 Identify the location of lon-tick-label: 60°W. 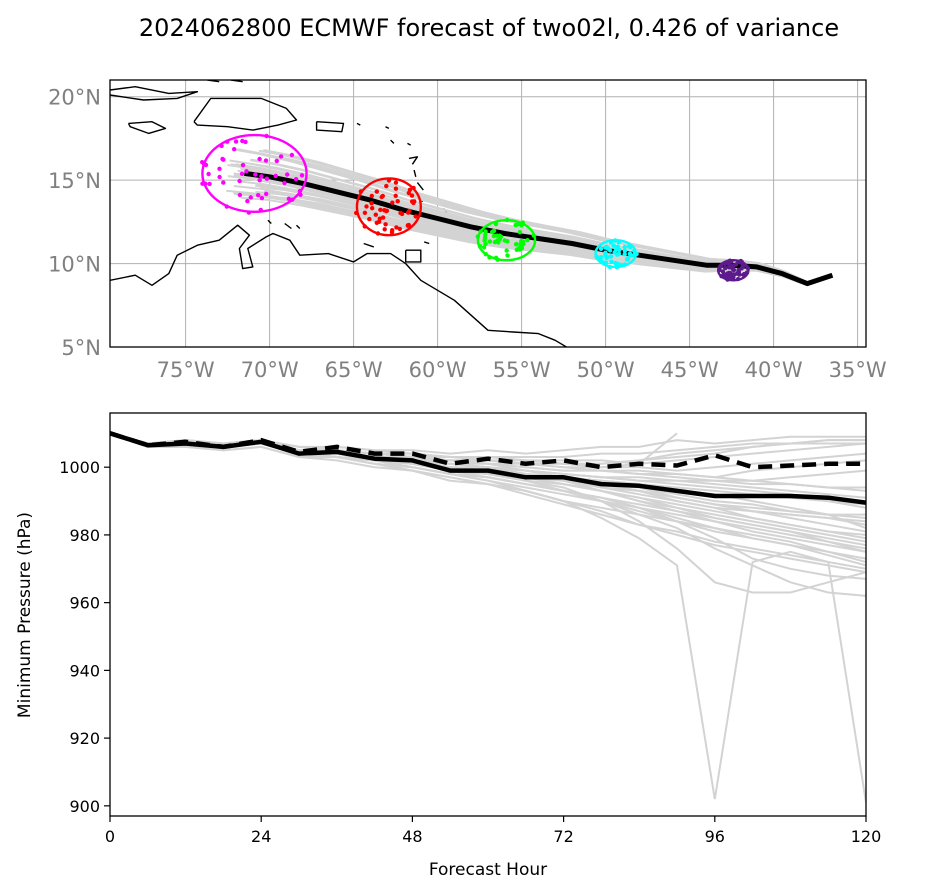
(438, 370).